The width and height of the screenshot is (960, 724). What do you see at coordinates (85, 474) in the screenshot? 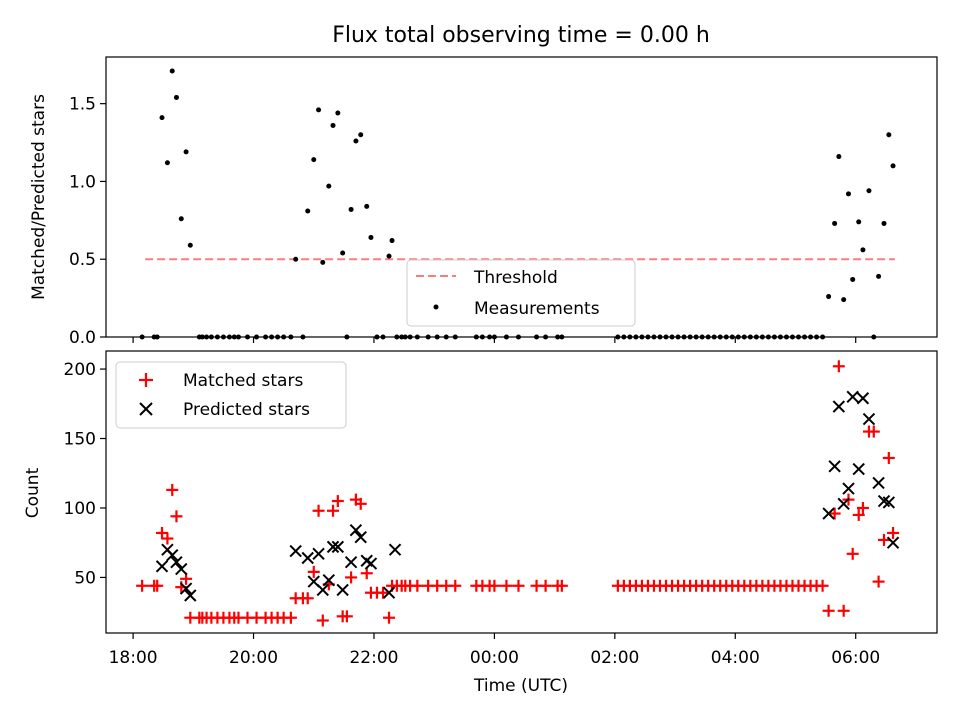
I see `count-y-ticks: 50 100 150 200` at bounding box center [85, 474].